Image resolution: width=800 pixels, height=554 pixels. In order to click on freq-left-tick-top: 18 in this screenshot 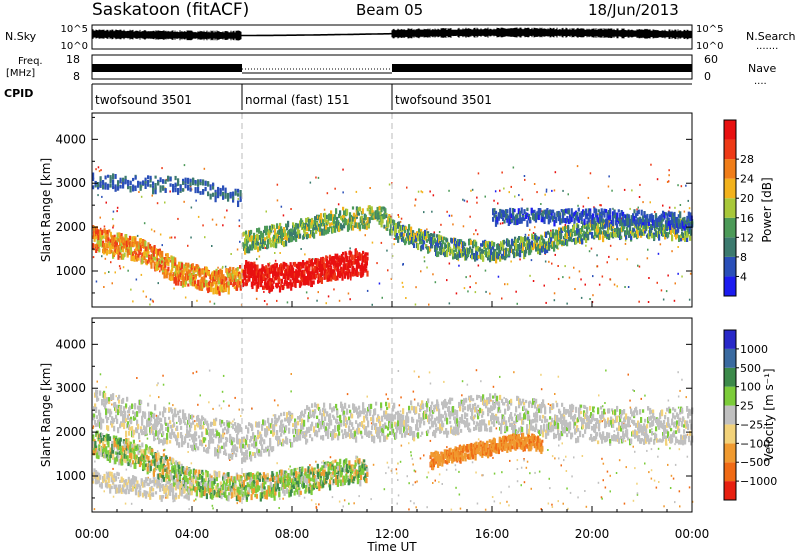, I will do `click(73, 59)`.